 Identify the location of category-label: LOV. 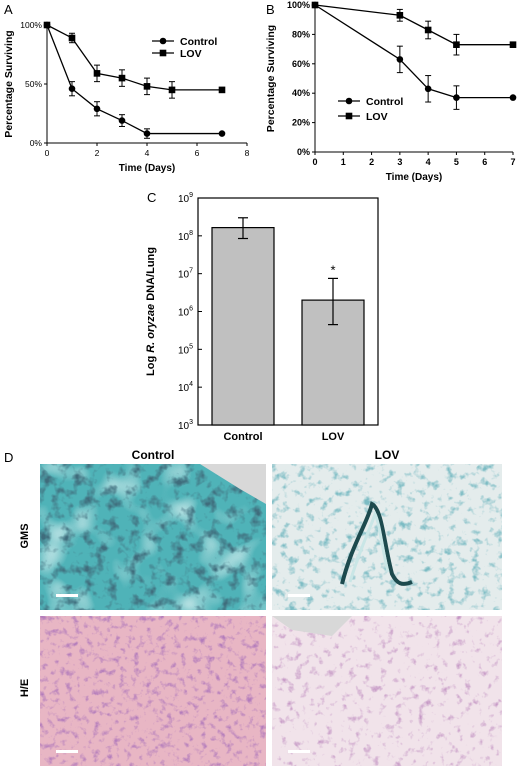
(333, 437).